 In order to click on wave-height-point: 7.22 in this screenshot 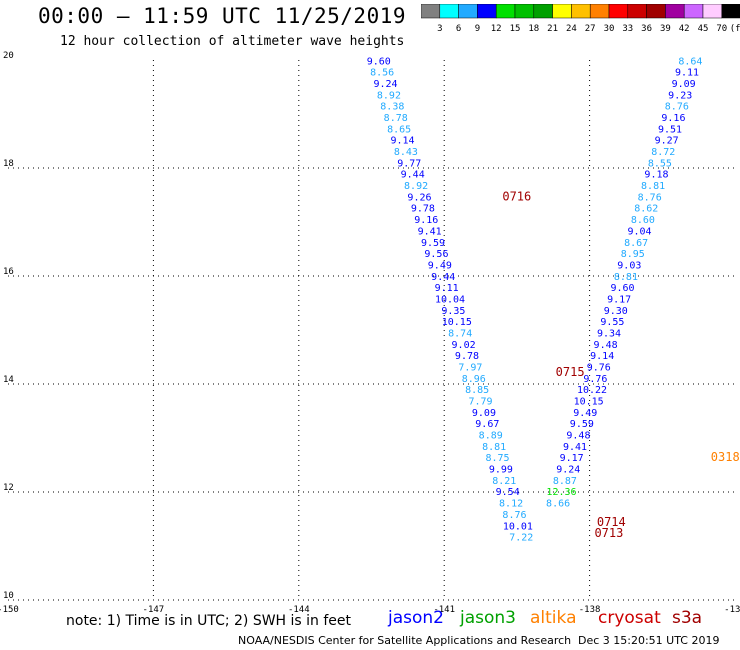, I will do `click(521, 538)`.